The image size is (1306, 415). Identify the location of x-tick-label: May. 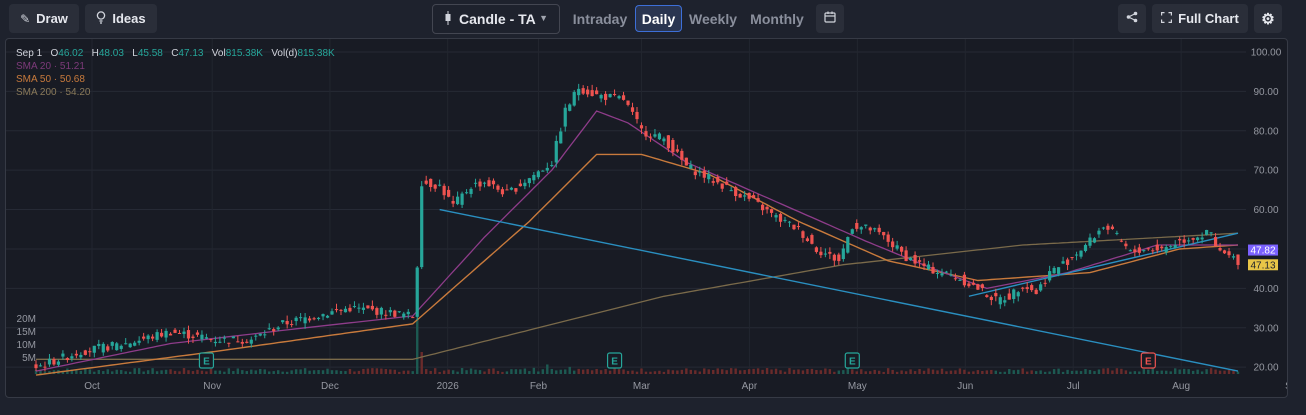
(857, 386).